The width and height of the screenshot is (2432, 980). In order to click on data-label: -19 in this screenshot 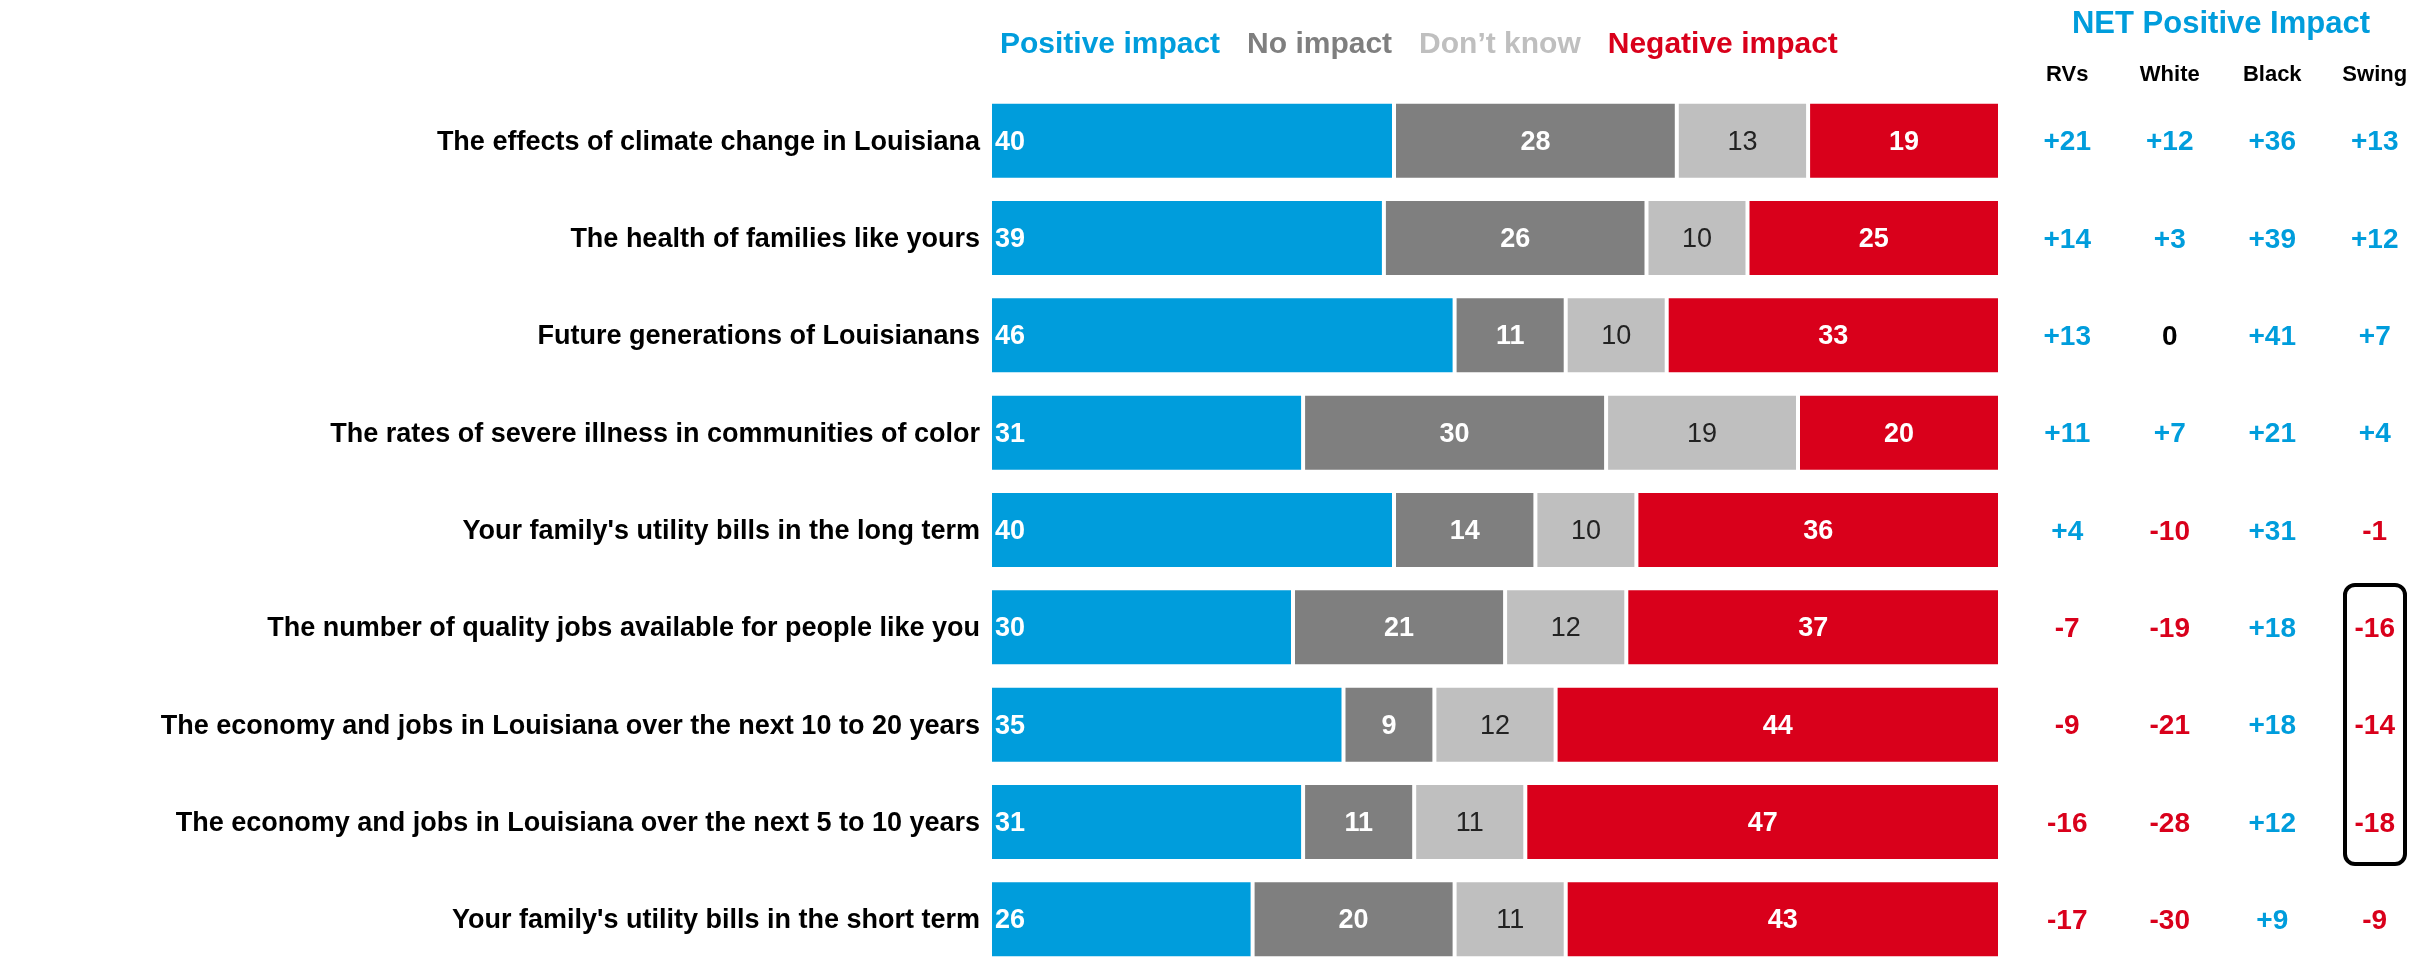, I will do `click(2169, 627)`.